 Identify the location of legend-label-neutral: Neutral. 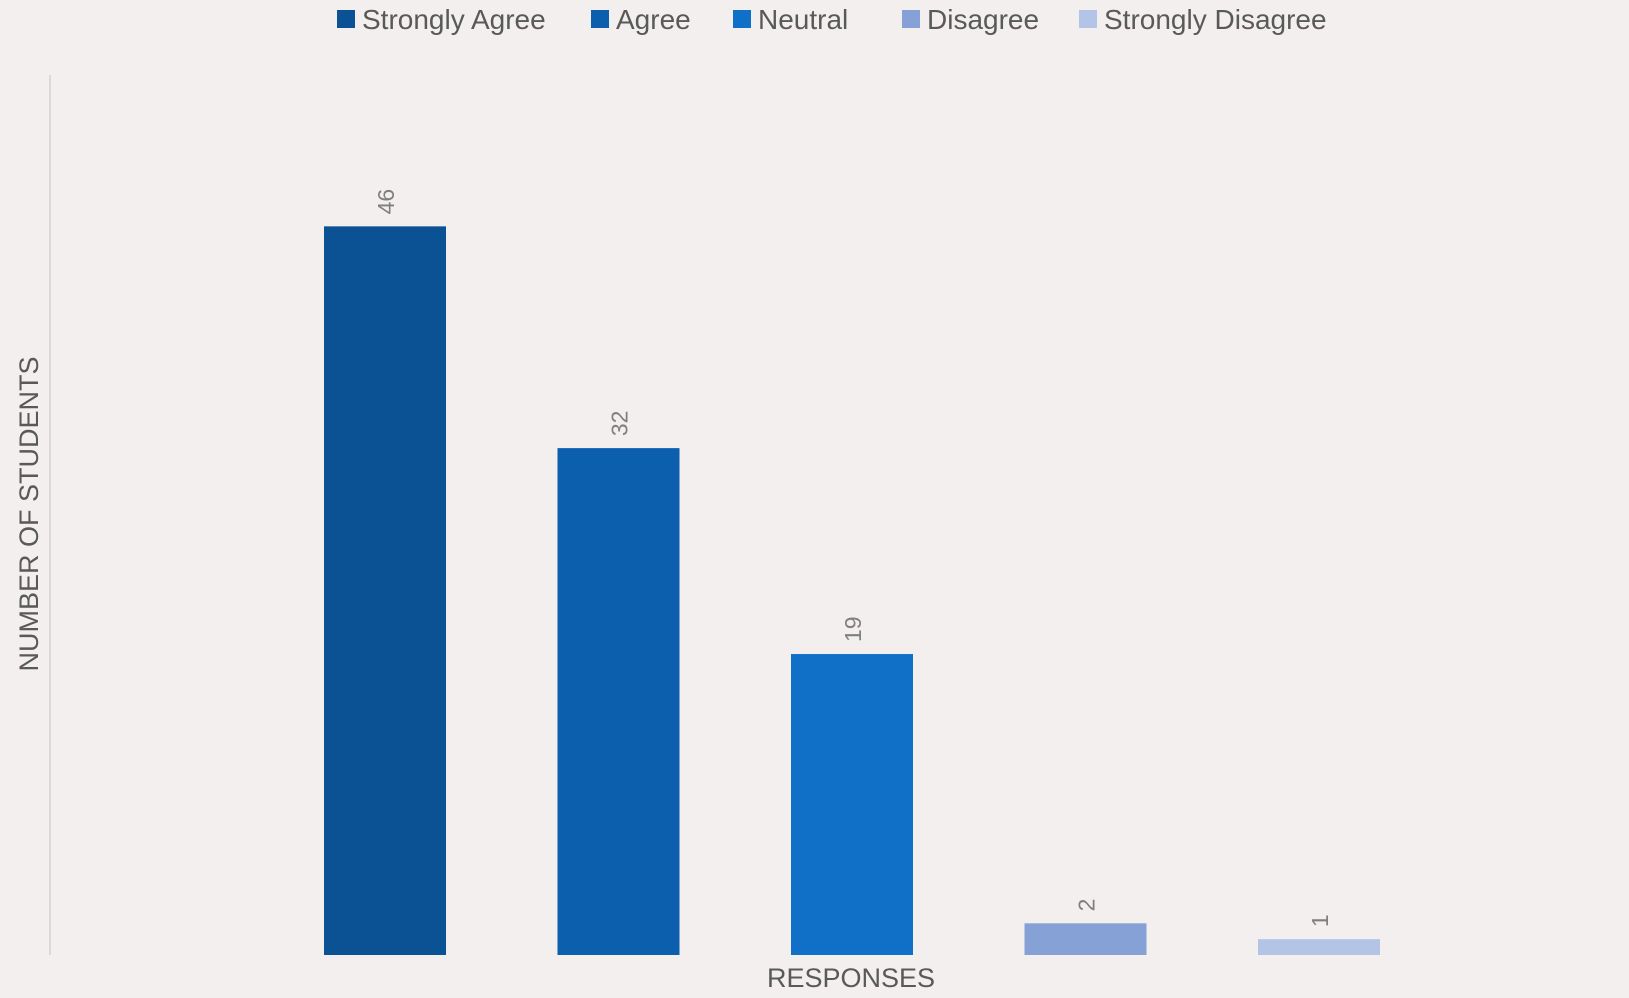
(803, 19).